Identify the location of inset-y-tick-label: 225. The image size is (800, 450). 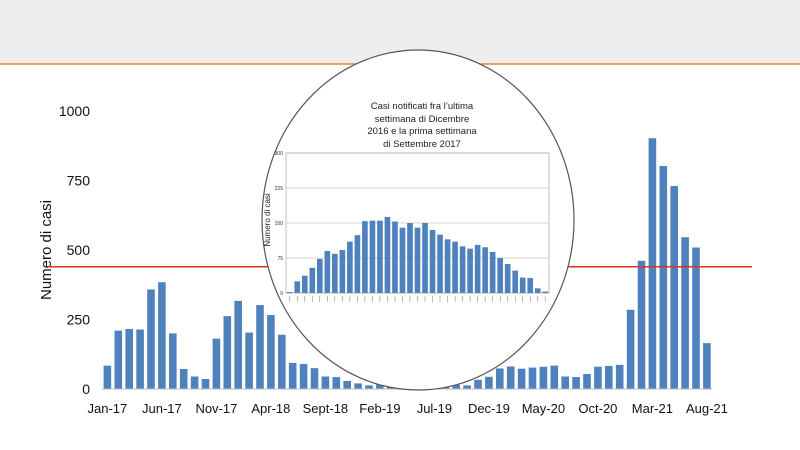
(279, 189).